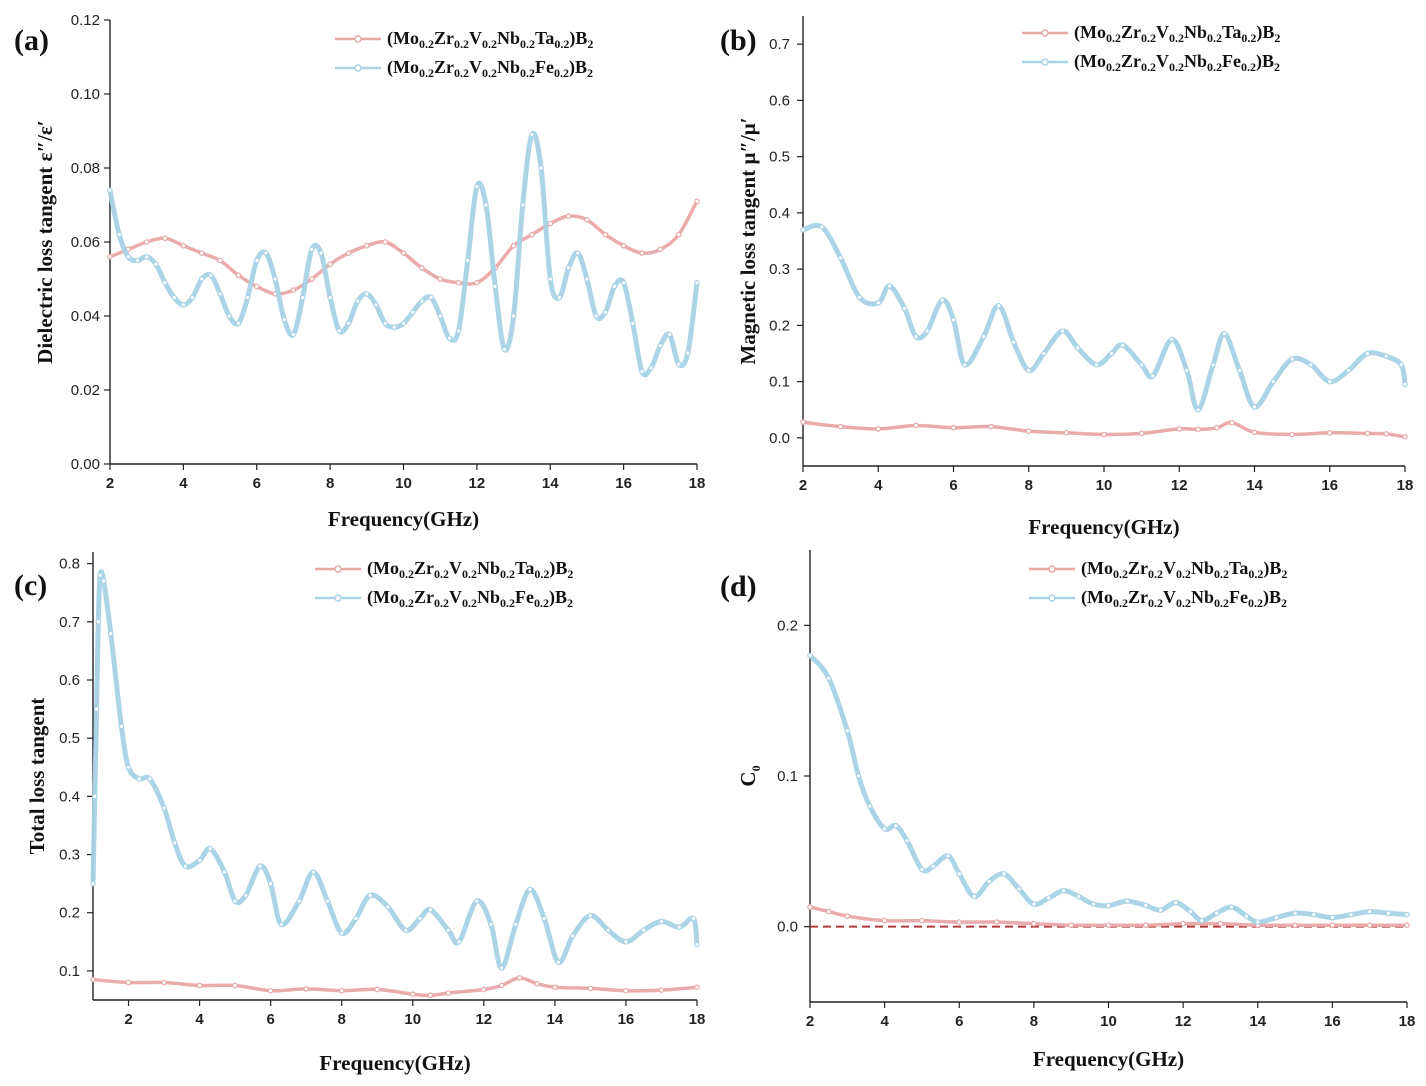 This screenshot has width=1426, height=1086. I want to click on x-tick-label: 10, so click(1104, 485).